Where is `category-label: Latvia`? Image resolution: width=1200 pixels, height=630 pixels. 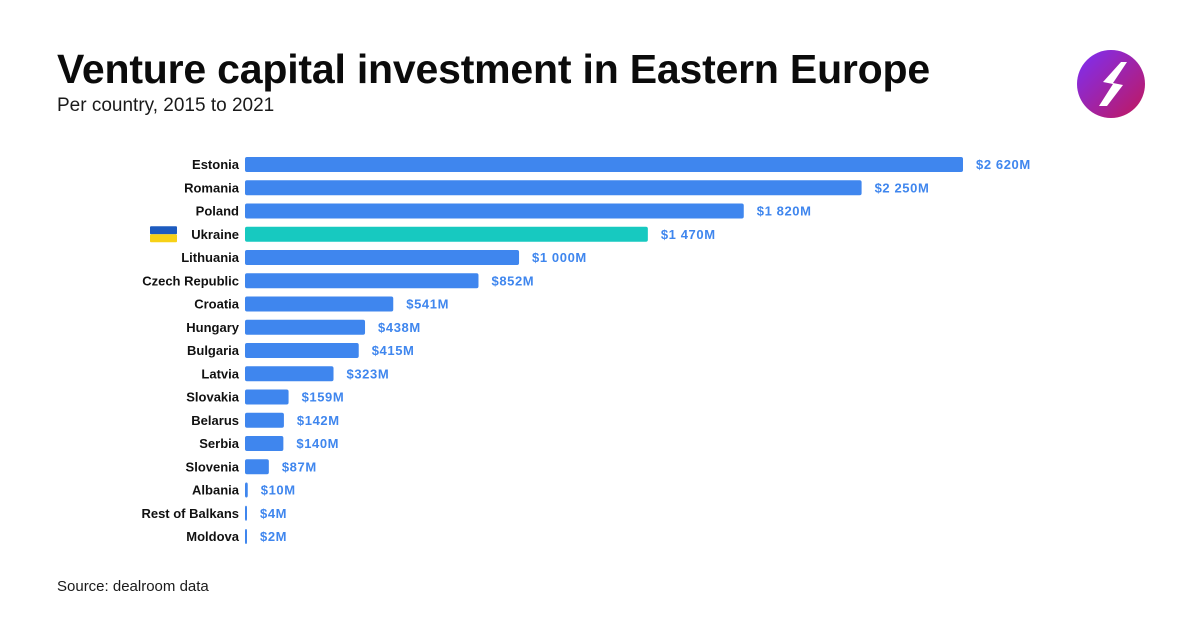 category-label: Latvia is located at coordinates (220, 373).